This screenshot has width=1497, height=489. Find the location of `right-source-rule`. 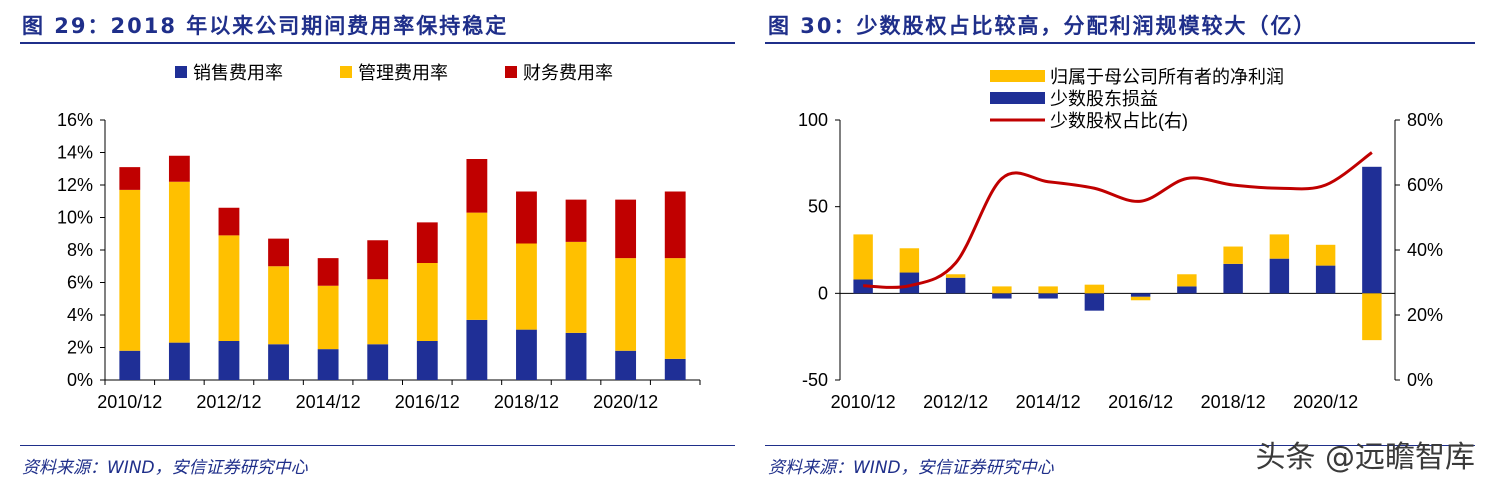

right-source-rule is located at coordinates (1120, 445).